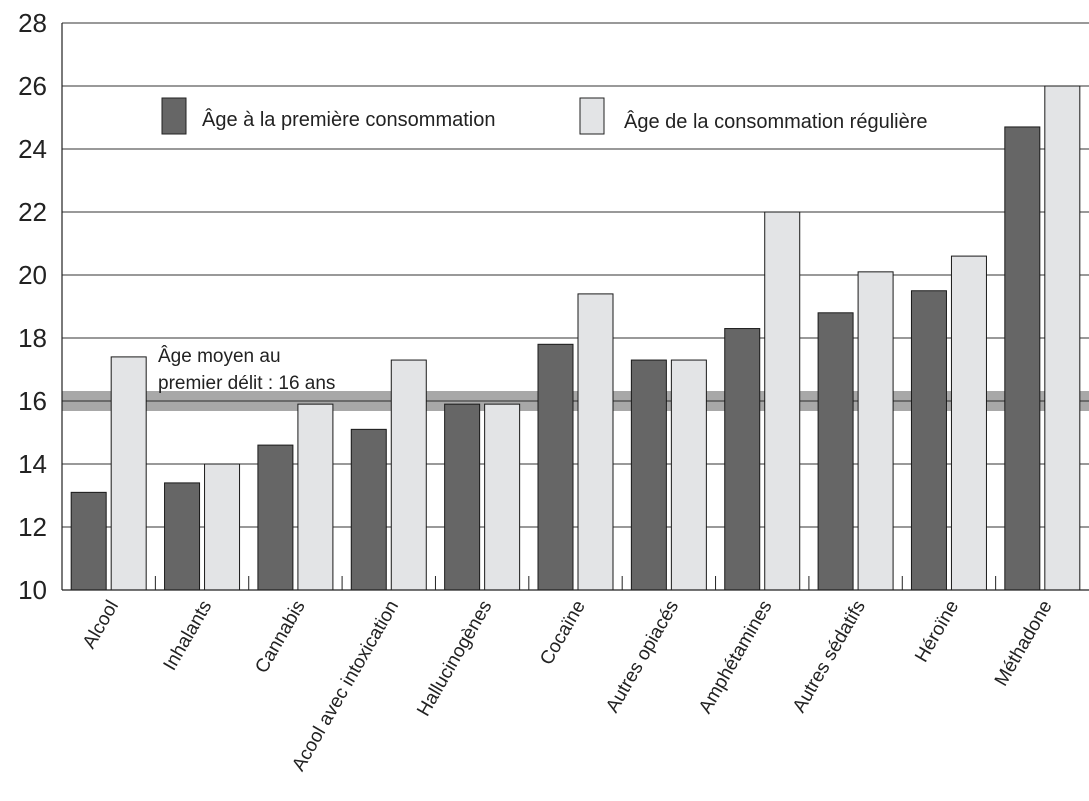  What do you see at coordinates (829, 656) in the screenshot?
I see `x-tick-label: Autres sédatifs` at bounding box center [829, 656].